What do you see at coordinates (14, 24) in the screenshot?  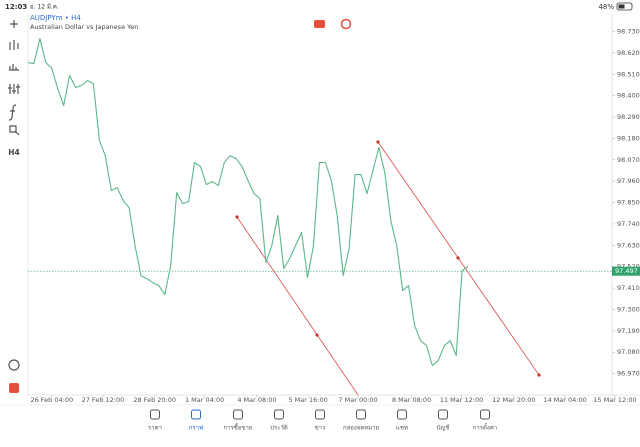 I see `crosshair-tool` at bounding box center [14, 24].